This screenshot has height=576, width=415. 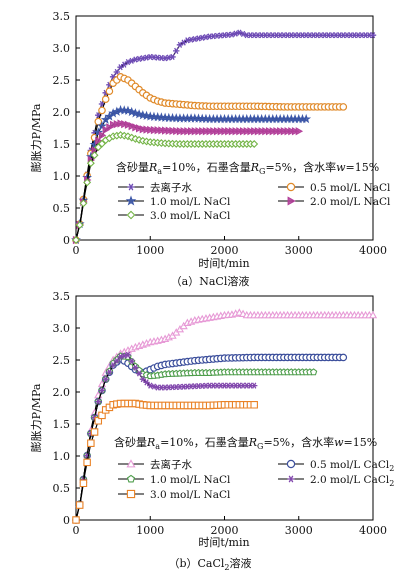 What do you see at coordinates (334, 188) in the screenshot?
I see `legend-item: 0.5 mol/L NaCl` at bounding box center [334, 188].